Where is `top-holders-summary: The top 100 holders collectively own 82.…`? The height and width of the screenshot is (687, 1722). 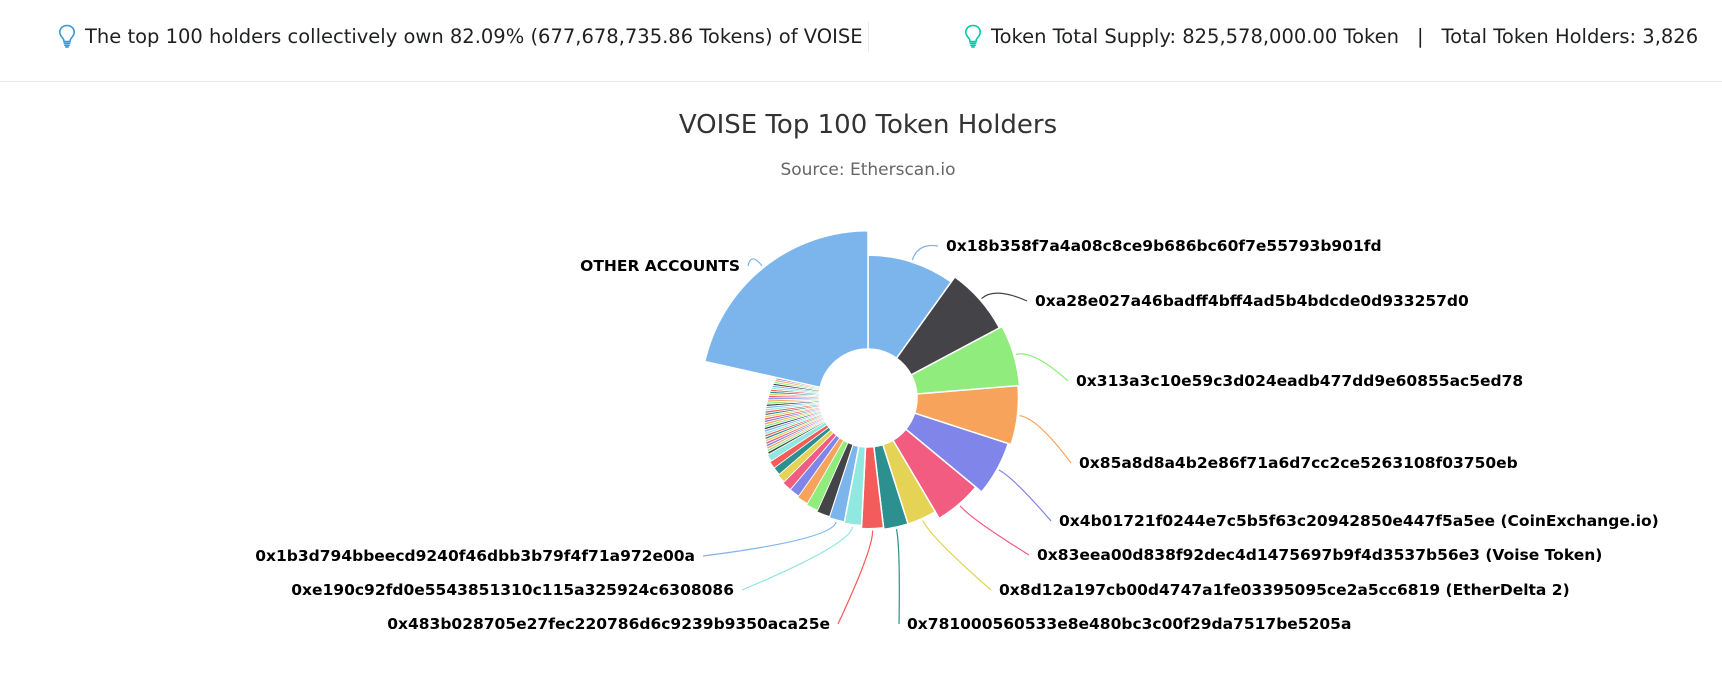 top-holders-summary: The top 100 holders collectively own 82.… is located at coordinates (460, 36).